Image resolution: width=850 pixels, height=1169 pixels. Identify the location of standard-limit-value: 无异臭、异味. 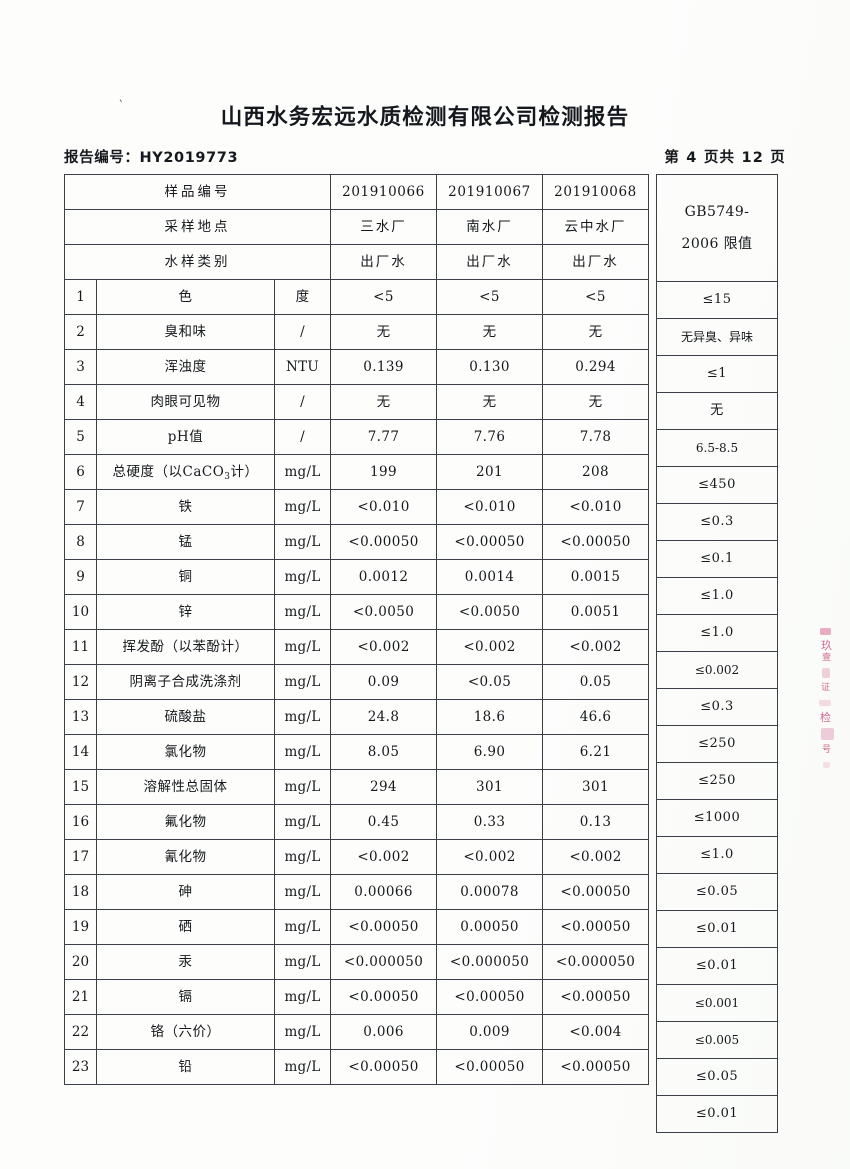
(717, 337).